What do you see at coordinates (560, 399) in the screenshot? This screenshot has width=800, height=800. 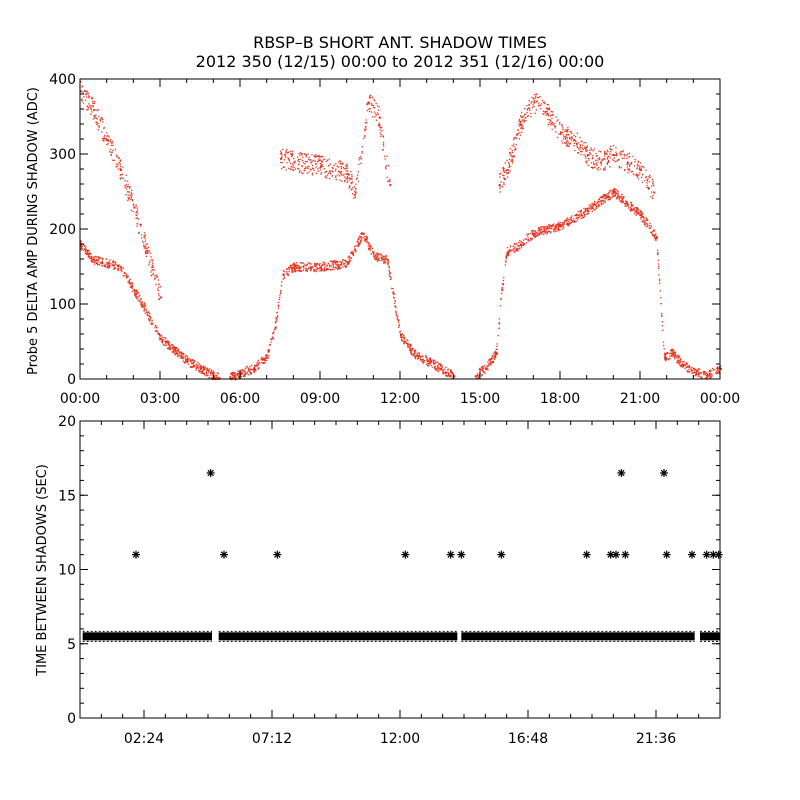 I see `x-tick-label: 18:00` at bounding box center [560, 399].